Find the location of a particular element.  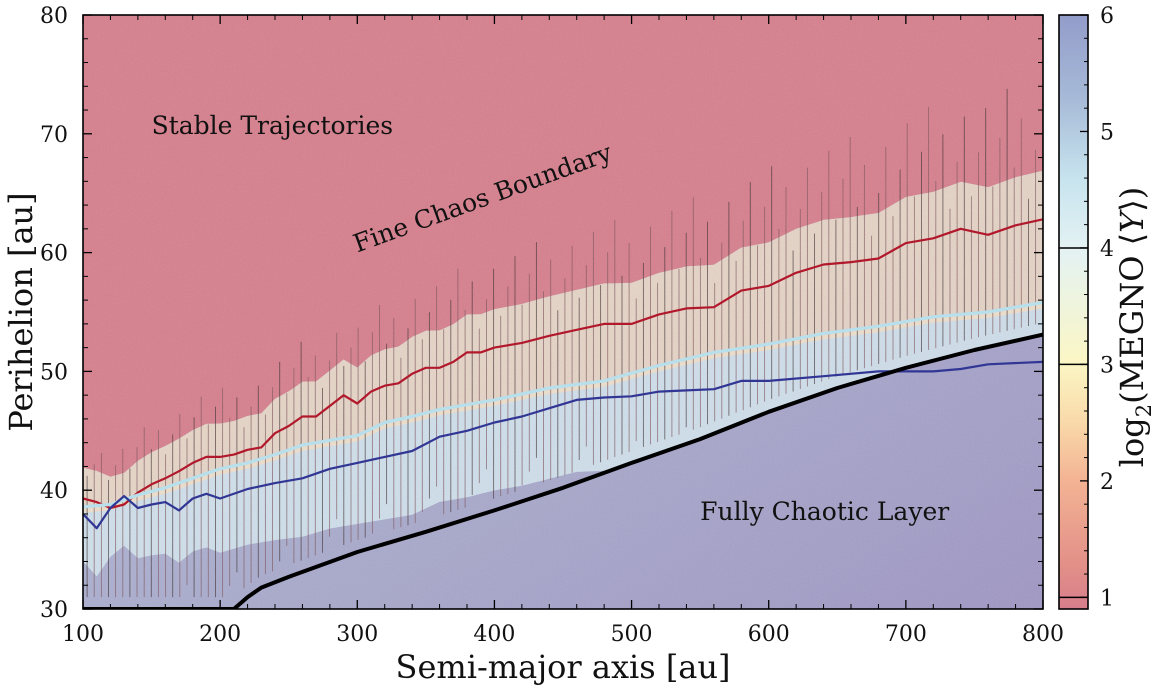

y-axis-label: Perihelion [au] is located at coordinates (21, 311).